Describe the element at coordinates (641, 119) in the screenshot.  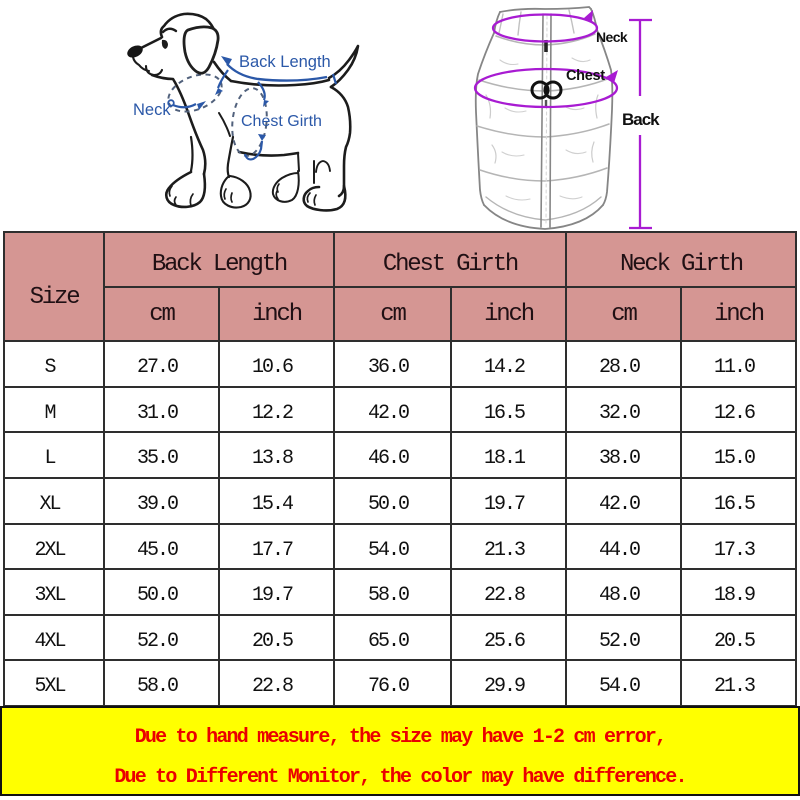
I see `svg-text: Back` at that location.